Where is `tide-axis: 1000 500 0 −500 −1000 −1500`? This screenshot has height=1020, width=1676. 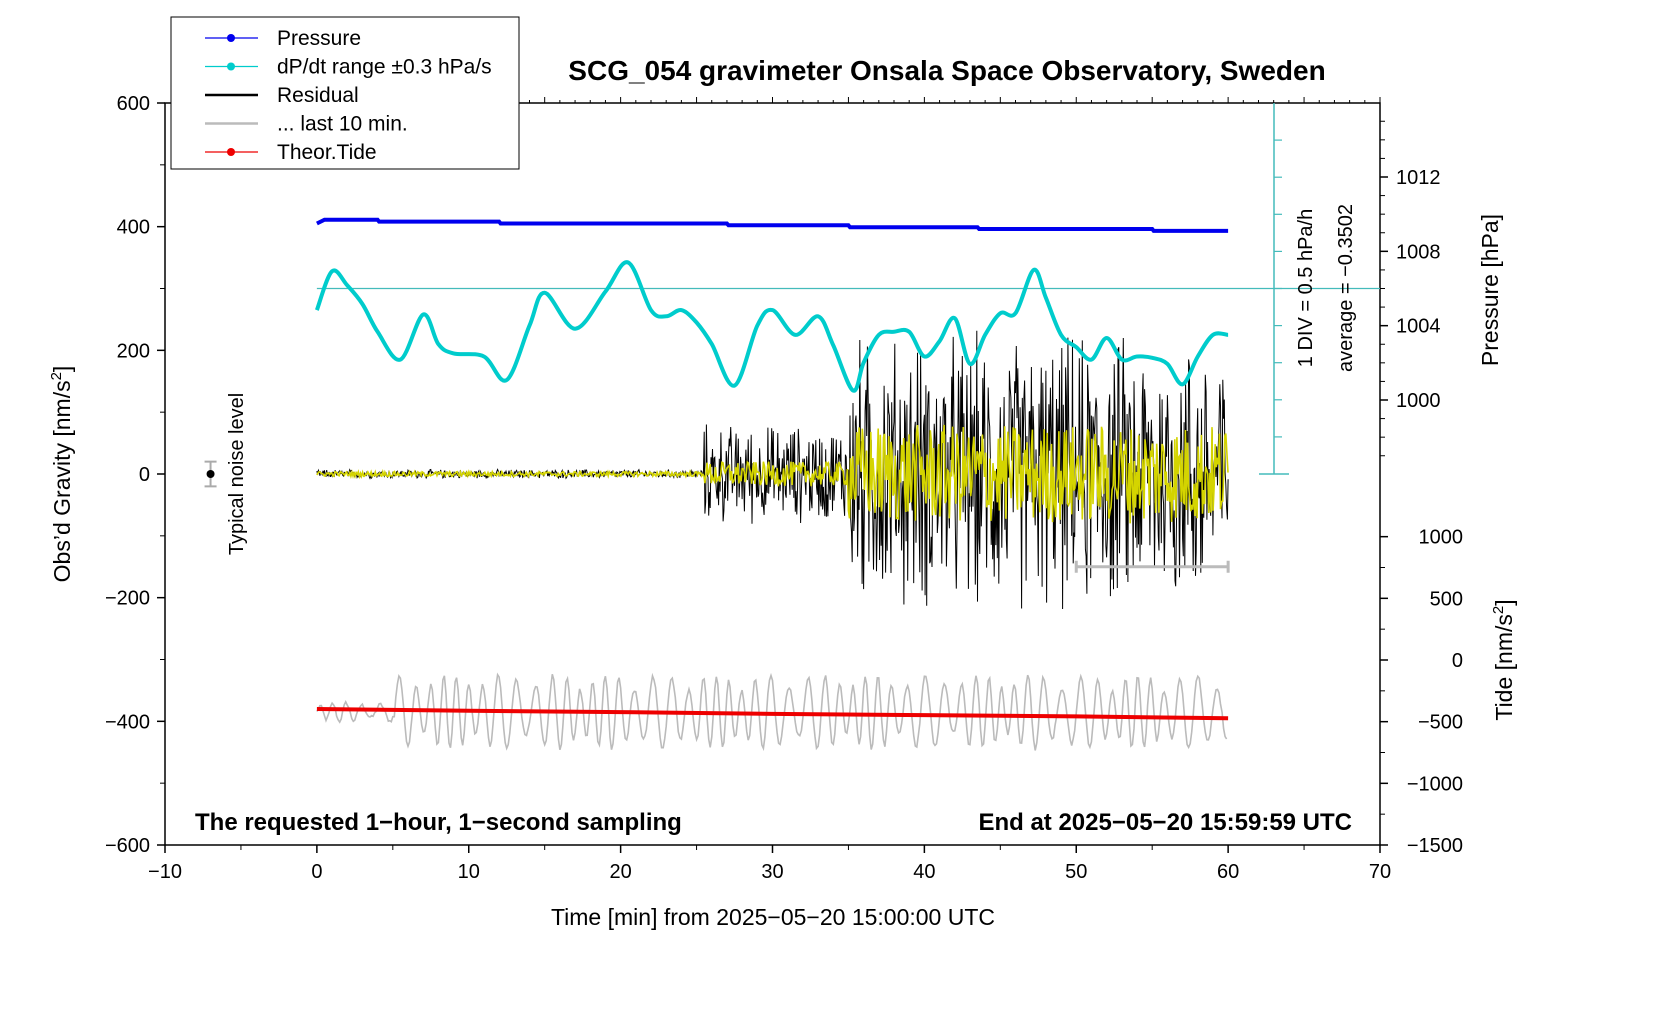 tide-axis: 1000 500 0 −500 −1000 −1500 is located at coordinates (1421, 692).